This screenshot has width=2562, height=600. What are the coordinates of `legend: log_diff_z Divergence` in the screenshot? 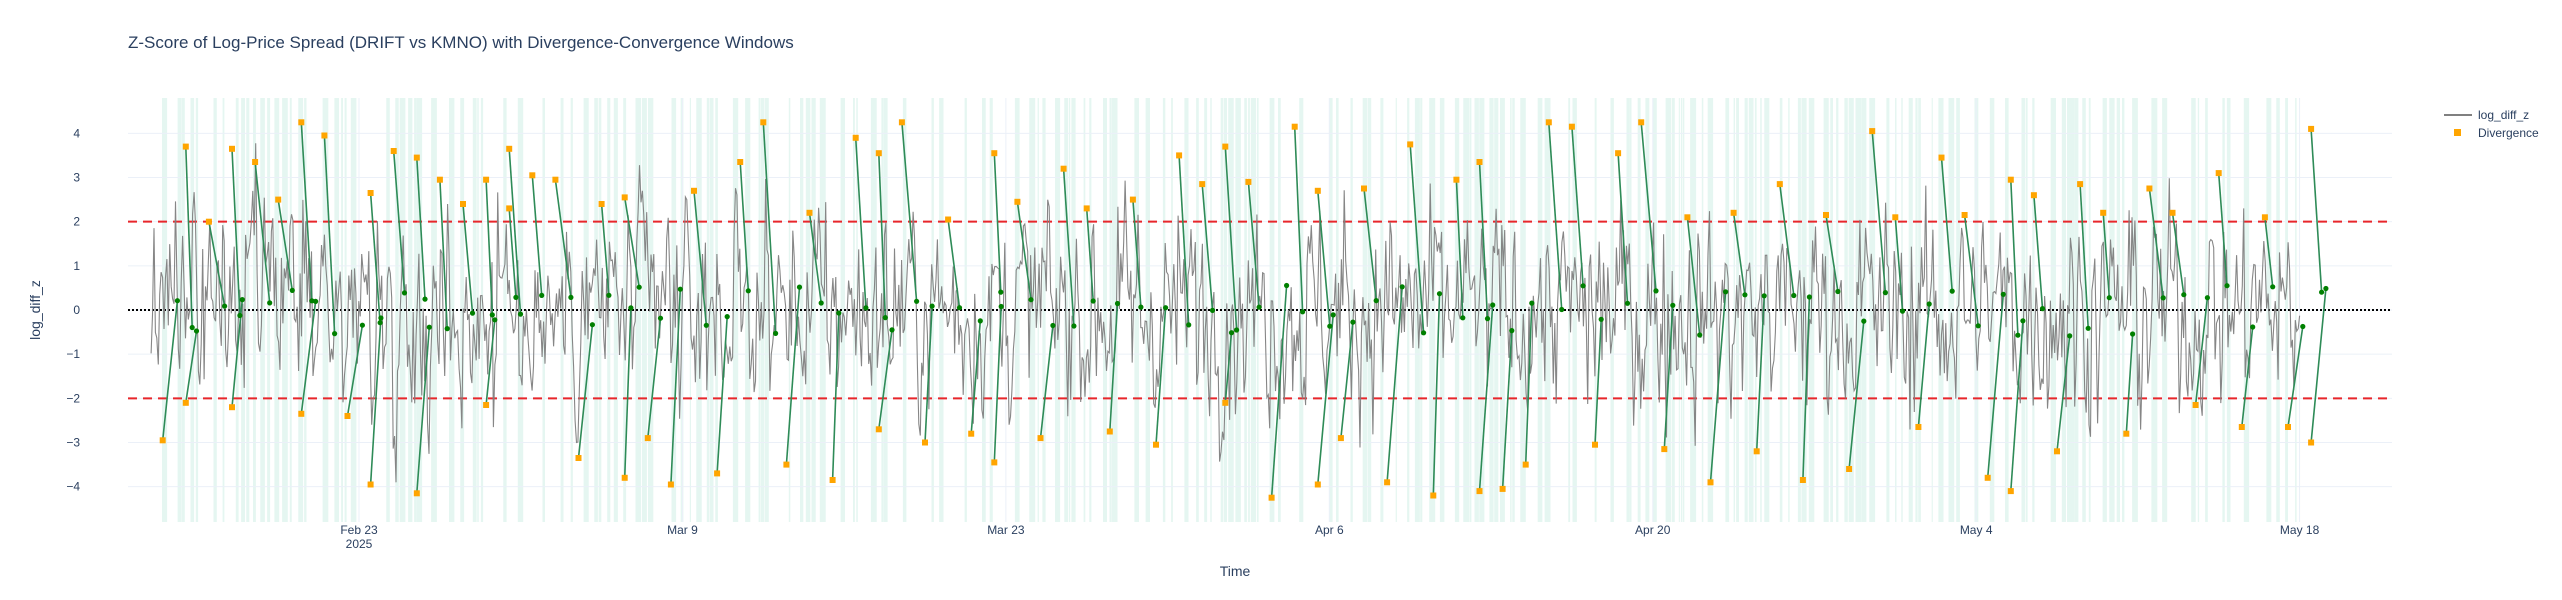 It's located at (2491, 124).